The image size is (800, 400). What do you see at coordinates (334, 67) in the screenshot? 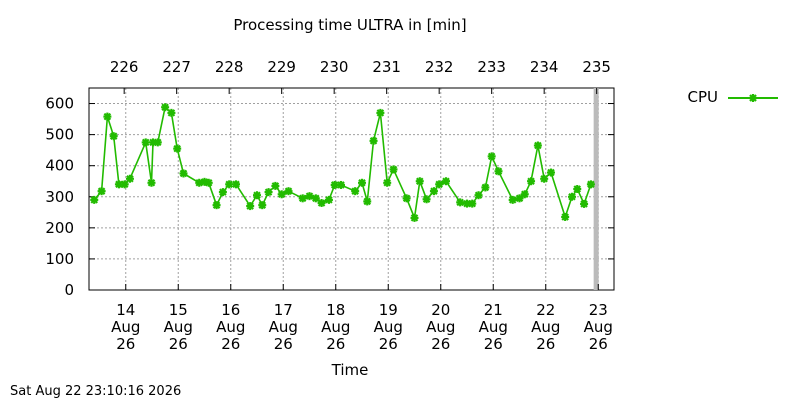
I see `x2-tick-label: 230` at bounding box center [334, 67].